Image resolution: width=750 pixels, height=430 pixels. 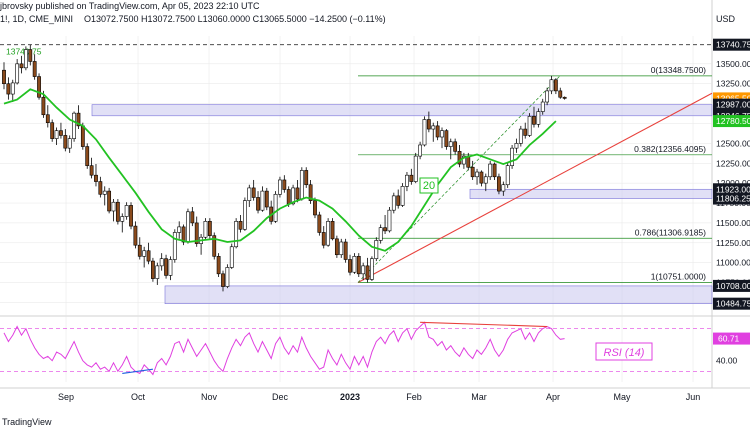 What do you see at coordinates (138, 371) in the screenshot?
I see `rsi-support-line` at bounding box center [138, 371].